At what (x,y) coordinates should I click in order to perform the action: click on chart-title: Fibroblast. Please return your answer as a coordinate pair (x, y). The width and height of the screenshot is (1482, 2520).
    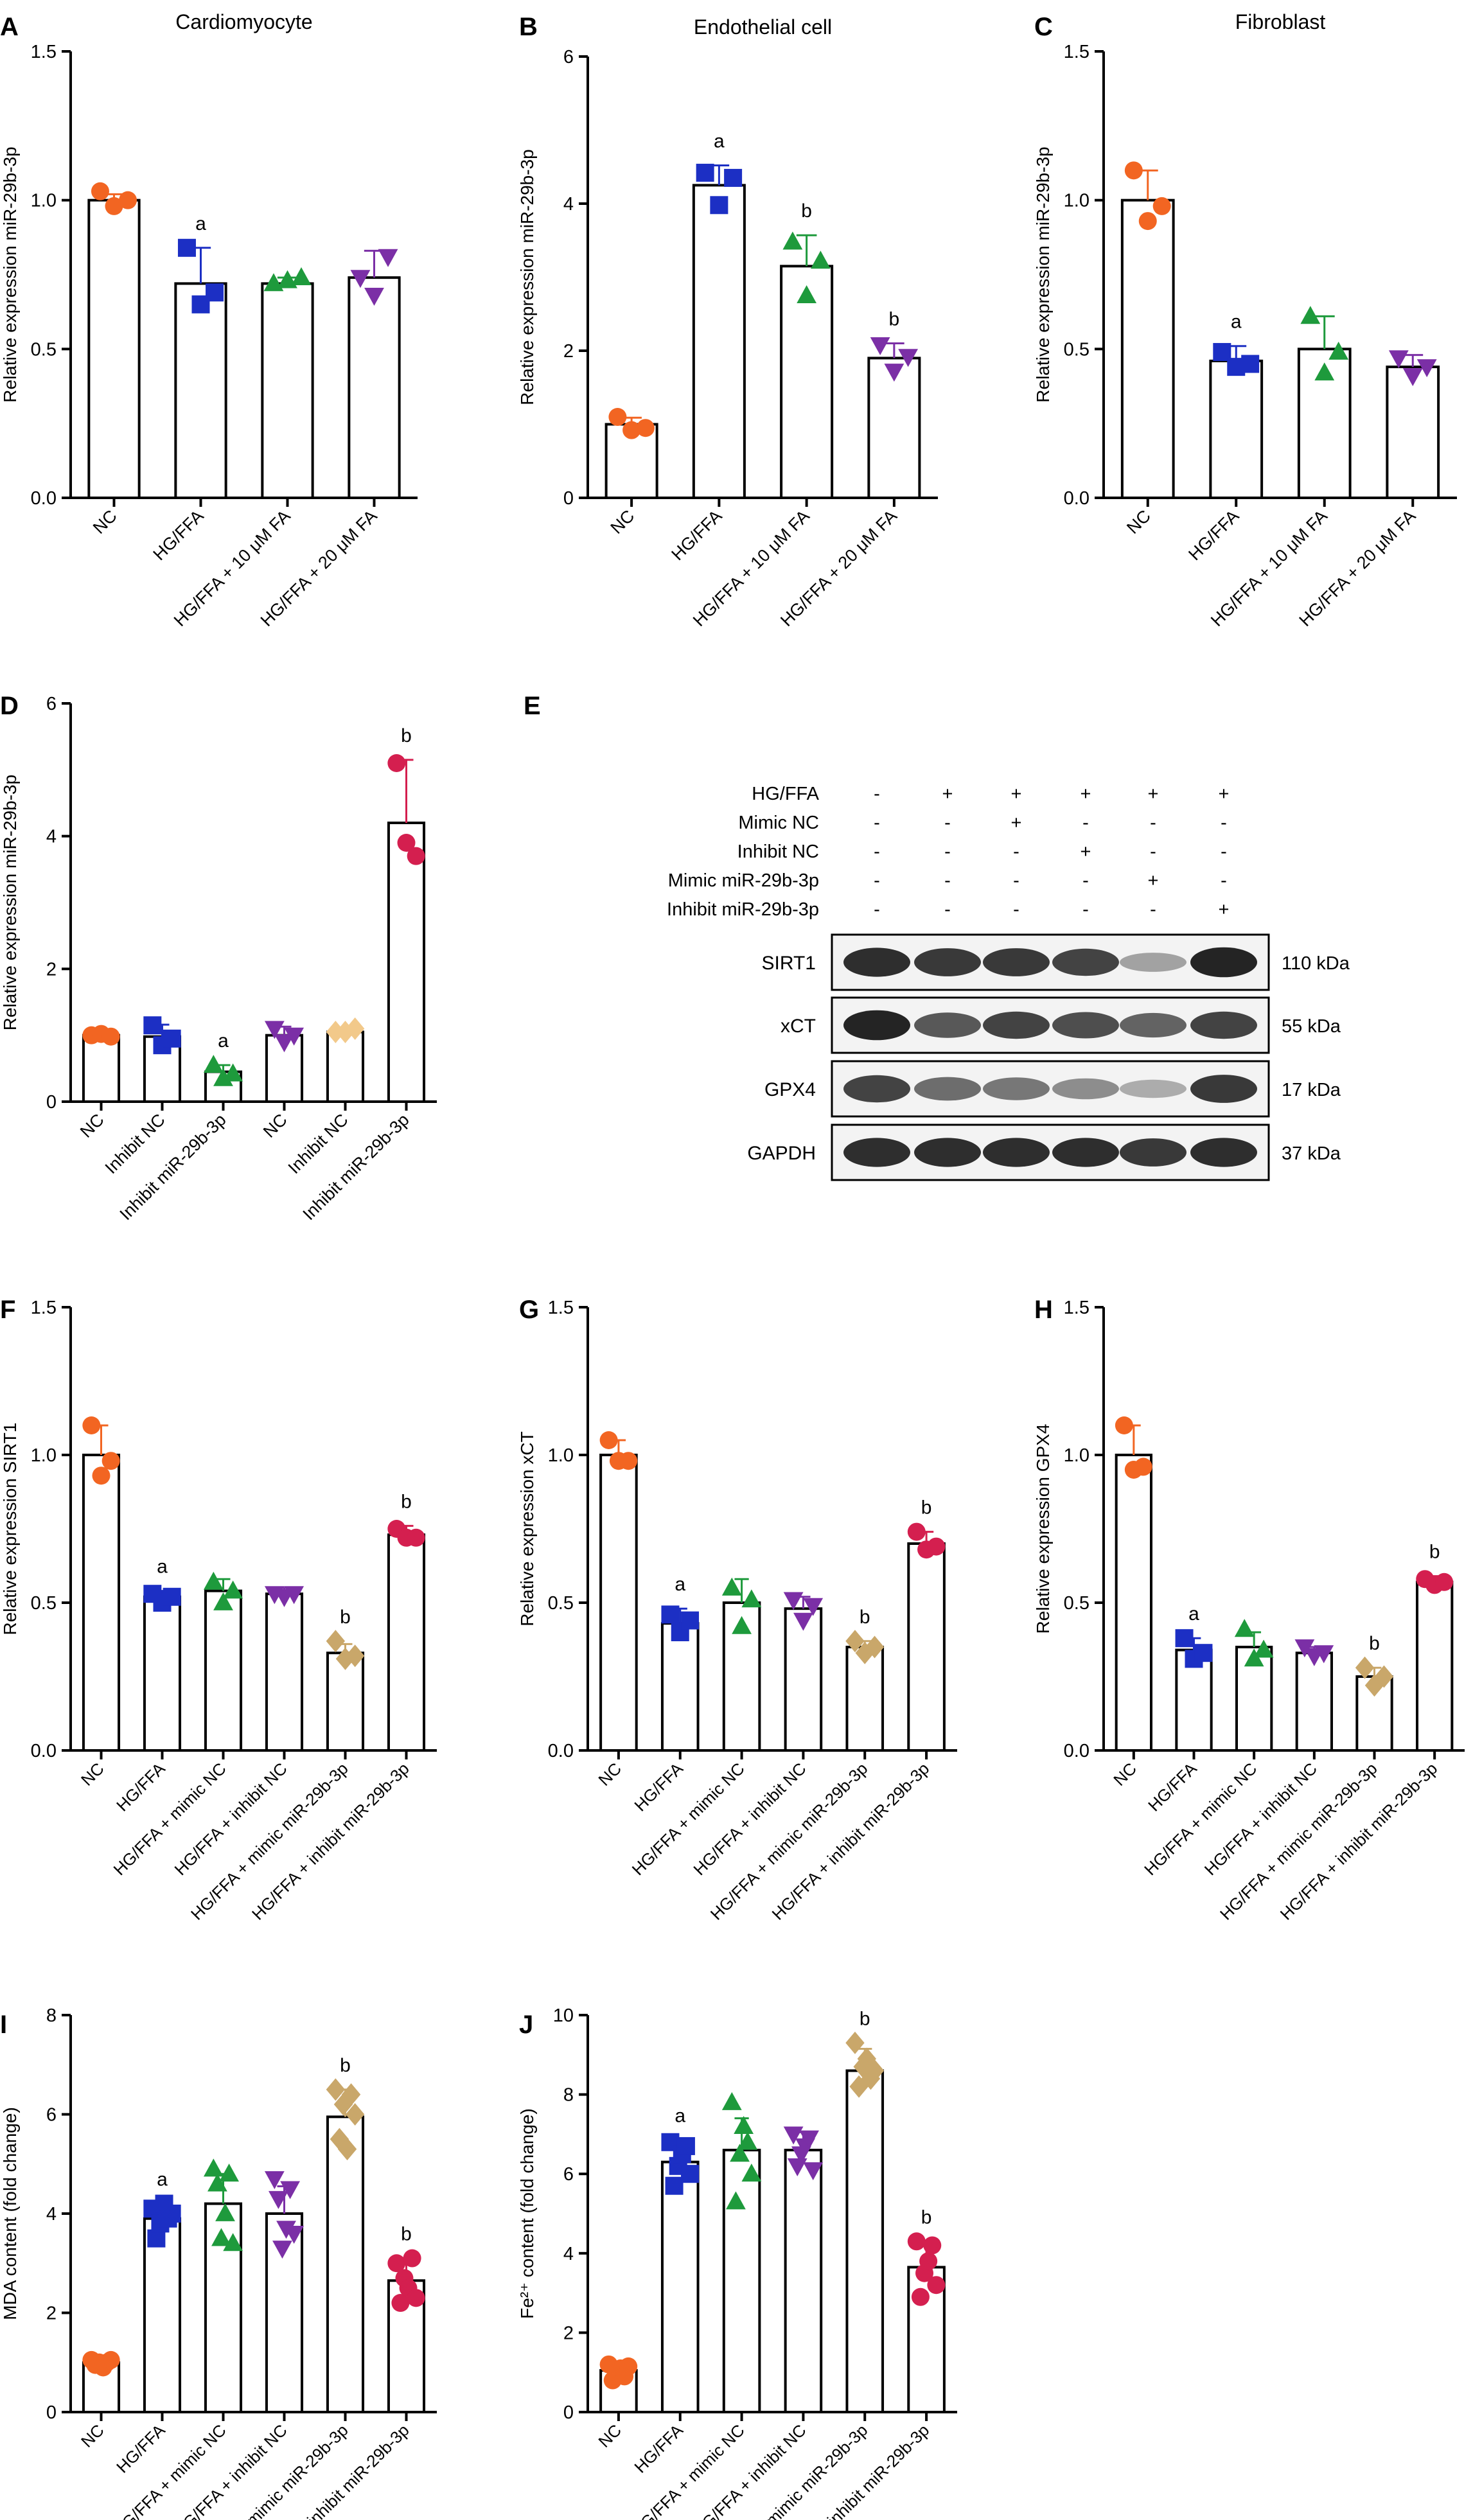
    Looking at the image, I should click on (1280, 22).